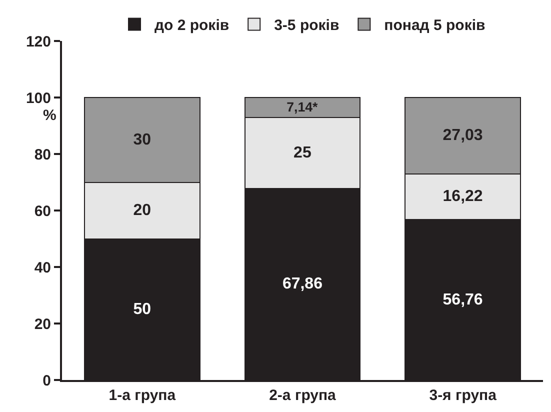 The image size is (551, 412). Describe the element at coordinates (38, 41) in the screenshot. I see `y-tick-label: 120` at that location.